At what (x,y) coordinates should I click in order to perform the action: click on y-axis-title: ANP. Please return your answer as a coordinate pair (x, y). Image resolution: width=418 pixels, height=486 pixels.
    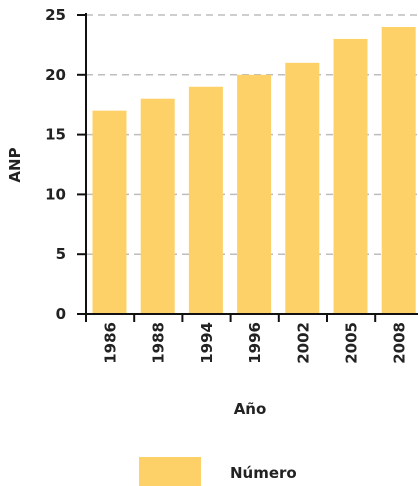
    Looking at the image, I should click on (15, 164).